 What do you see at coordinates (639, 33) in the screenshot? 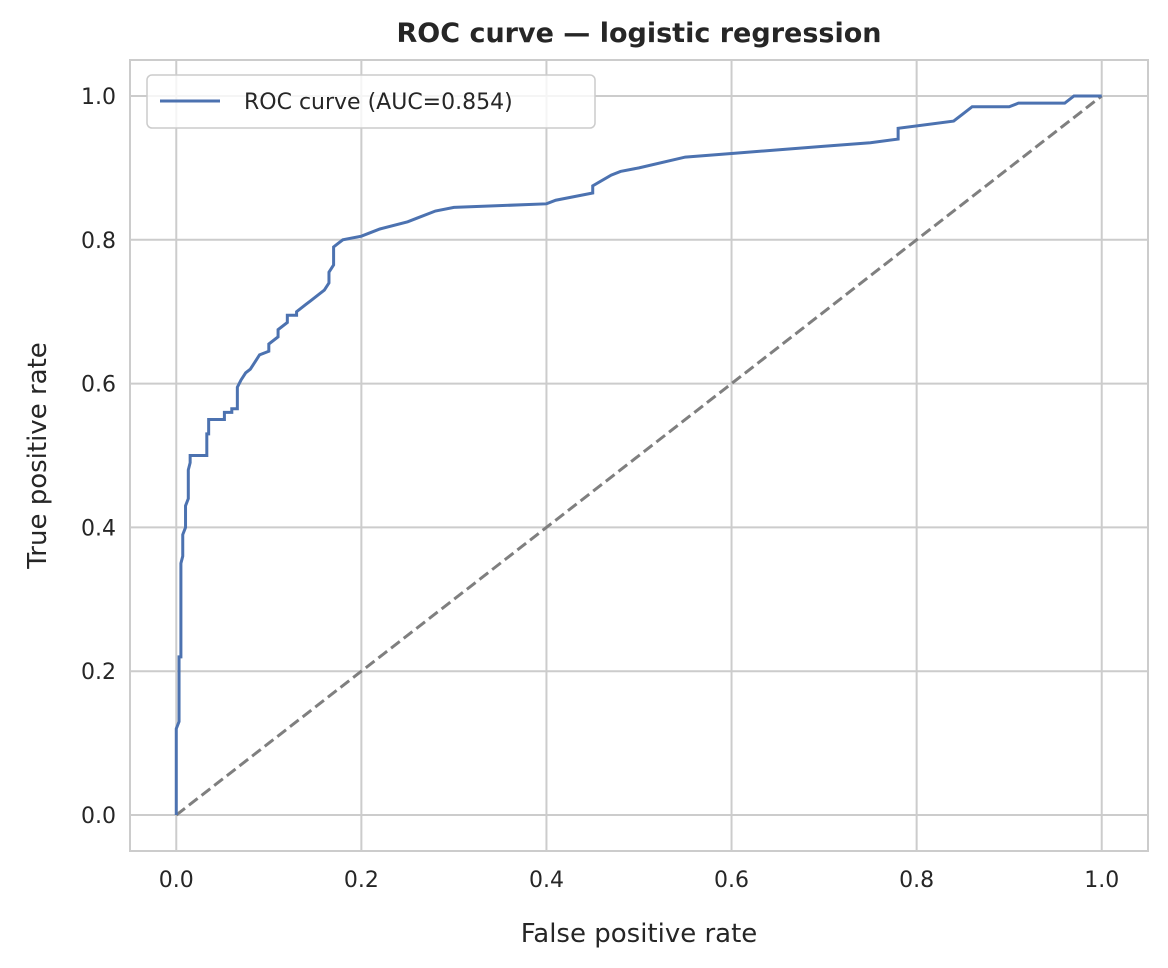
I see `chart-title: ROC curve — logistic regression` at bounding box center [639, 33].